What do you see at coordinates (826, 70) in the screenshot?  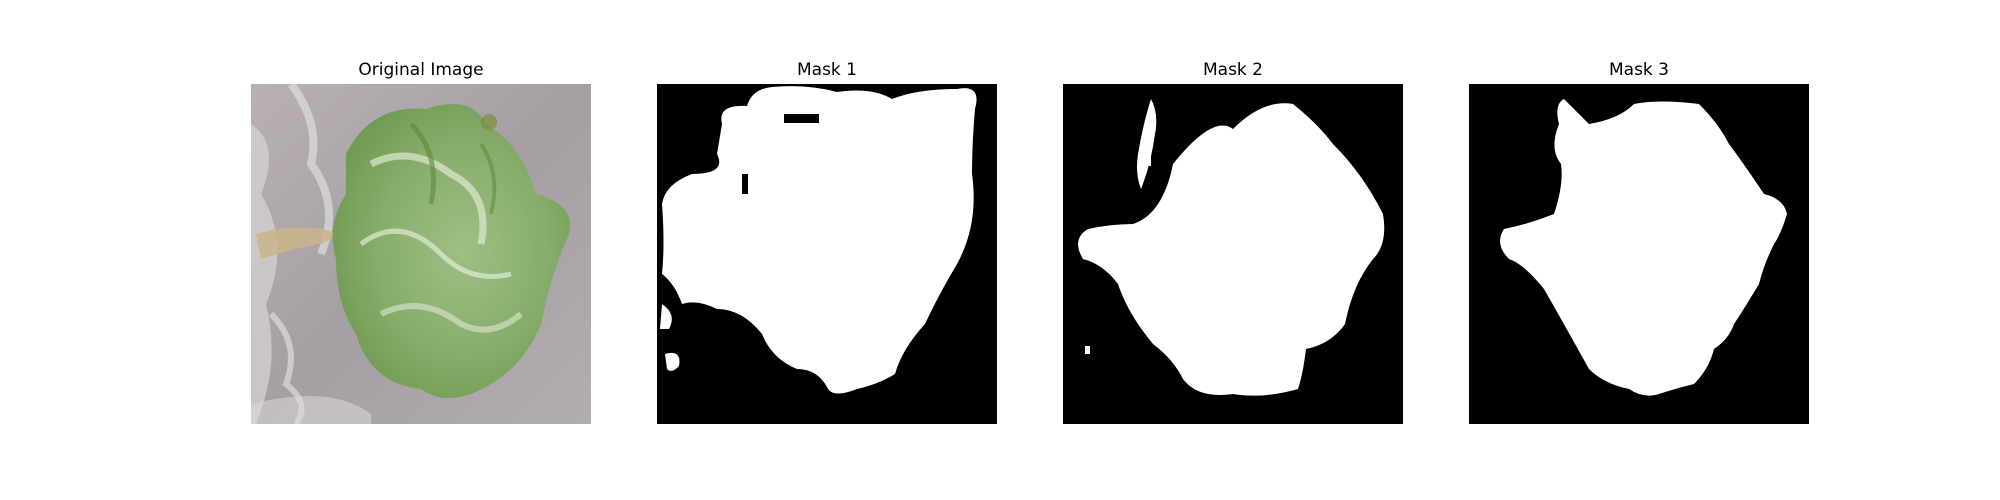 I see `mask-1-title: Mask 1` at bounding box center [826, 70].